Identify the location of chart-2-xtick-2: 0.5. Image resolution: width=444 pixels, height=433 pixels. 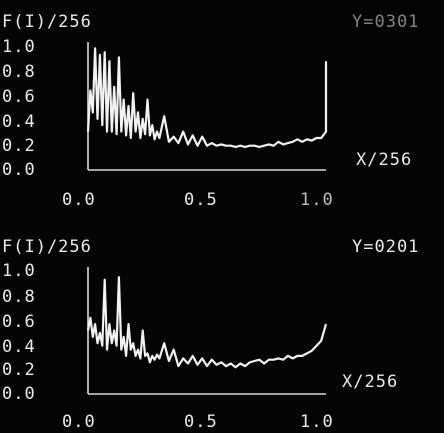
(201, 422).